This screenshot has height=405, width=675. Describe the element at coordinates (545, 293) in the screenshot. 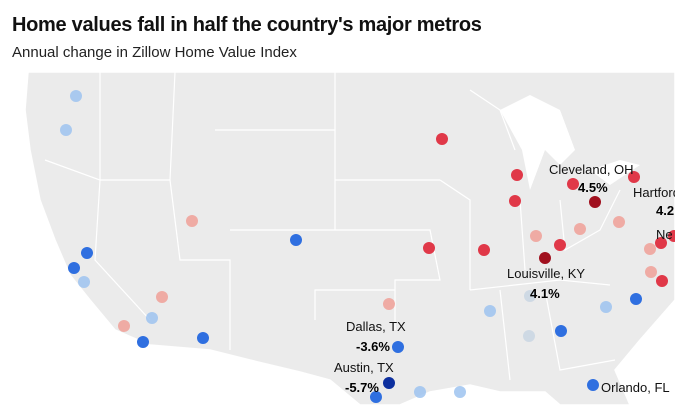

I see `value-louisville: 4.1%` at that location.